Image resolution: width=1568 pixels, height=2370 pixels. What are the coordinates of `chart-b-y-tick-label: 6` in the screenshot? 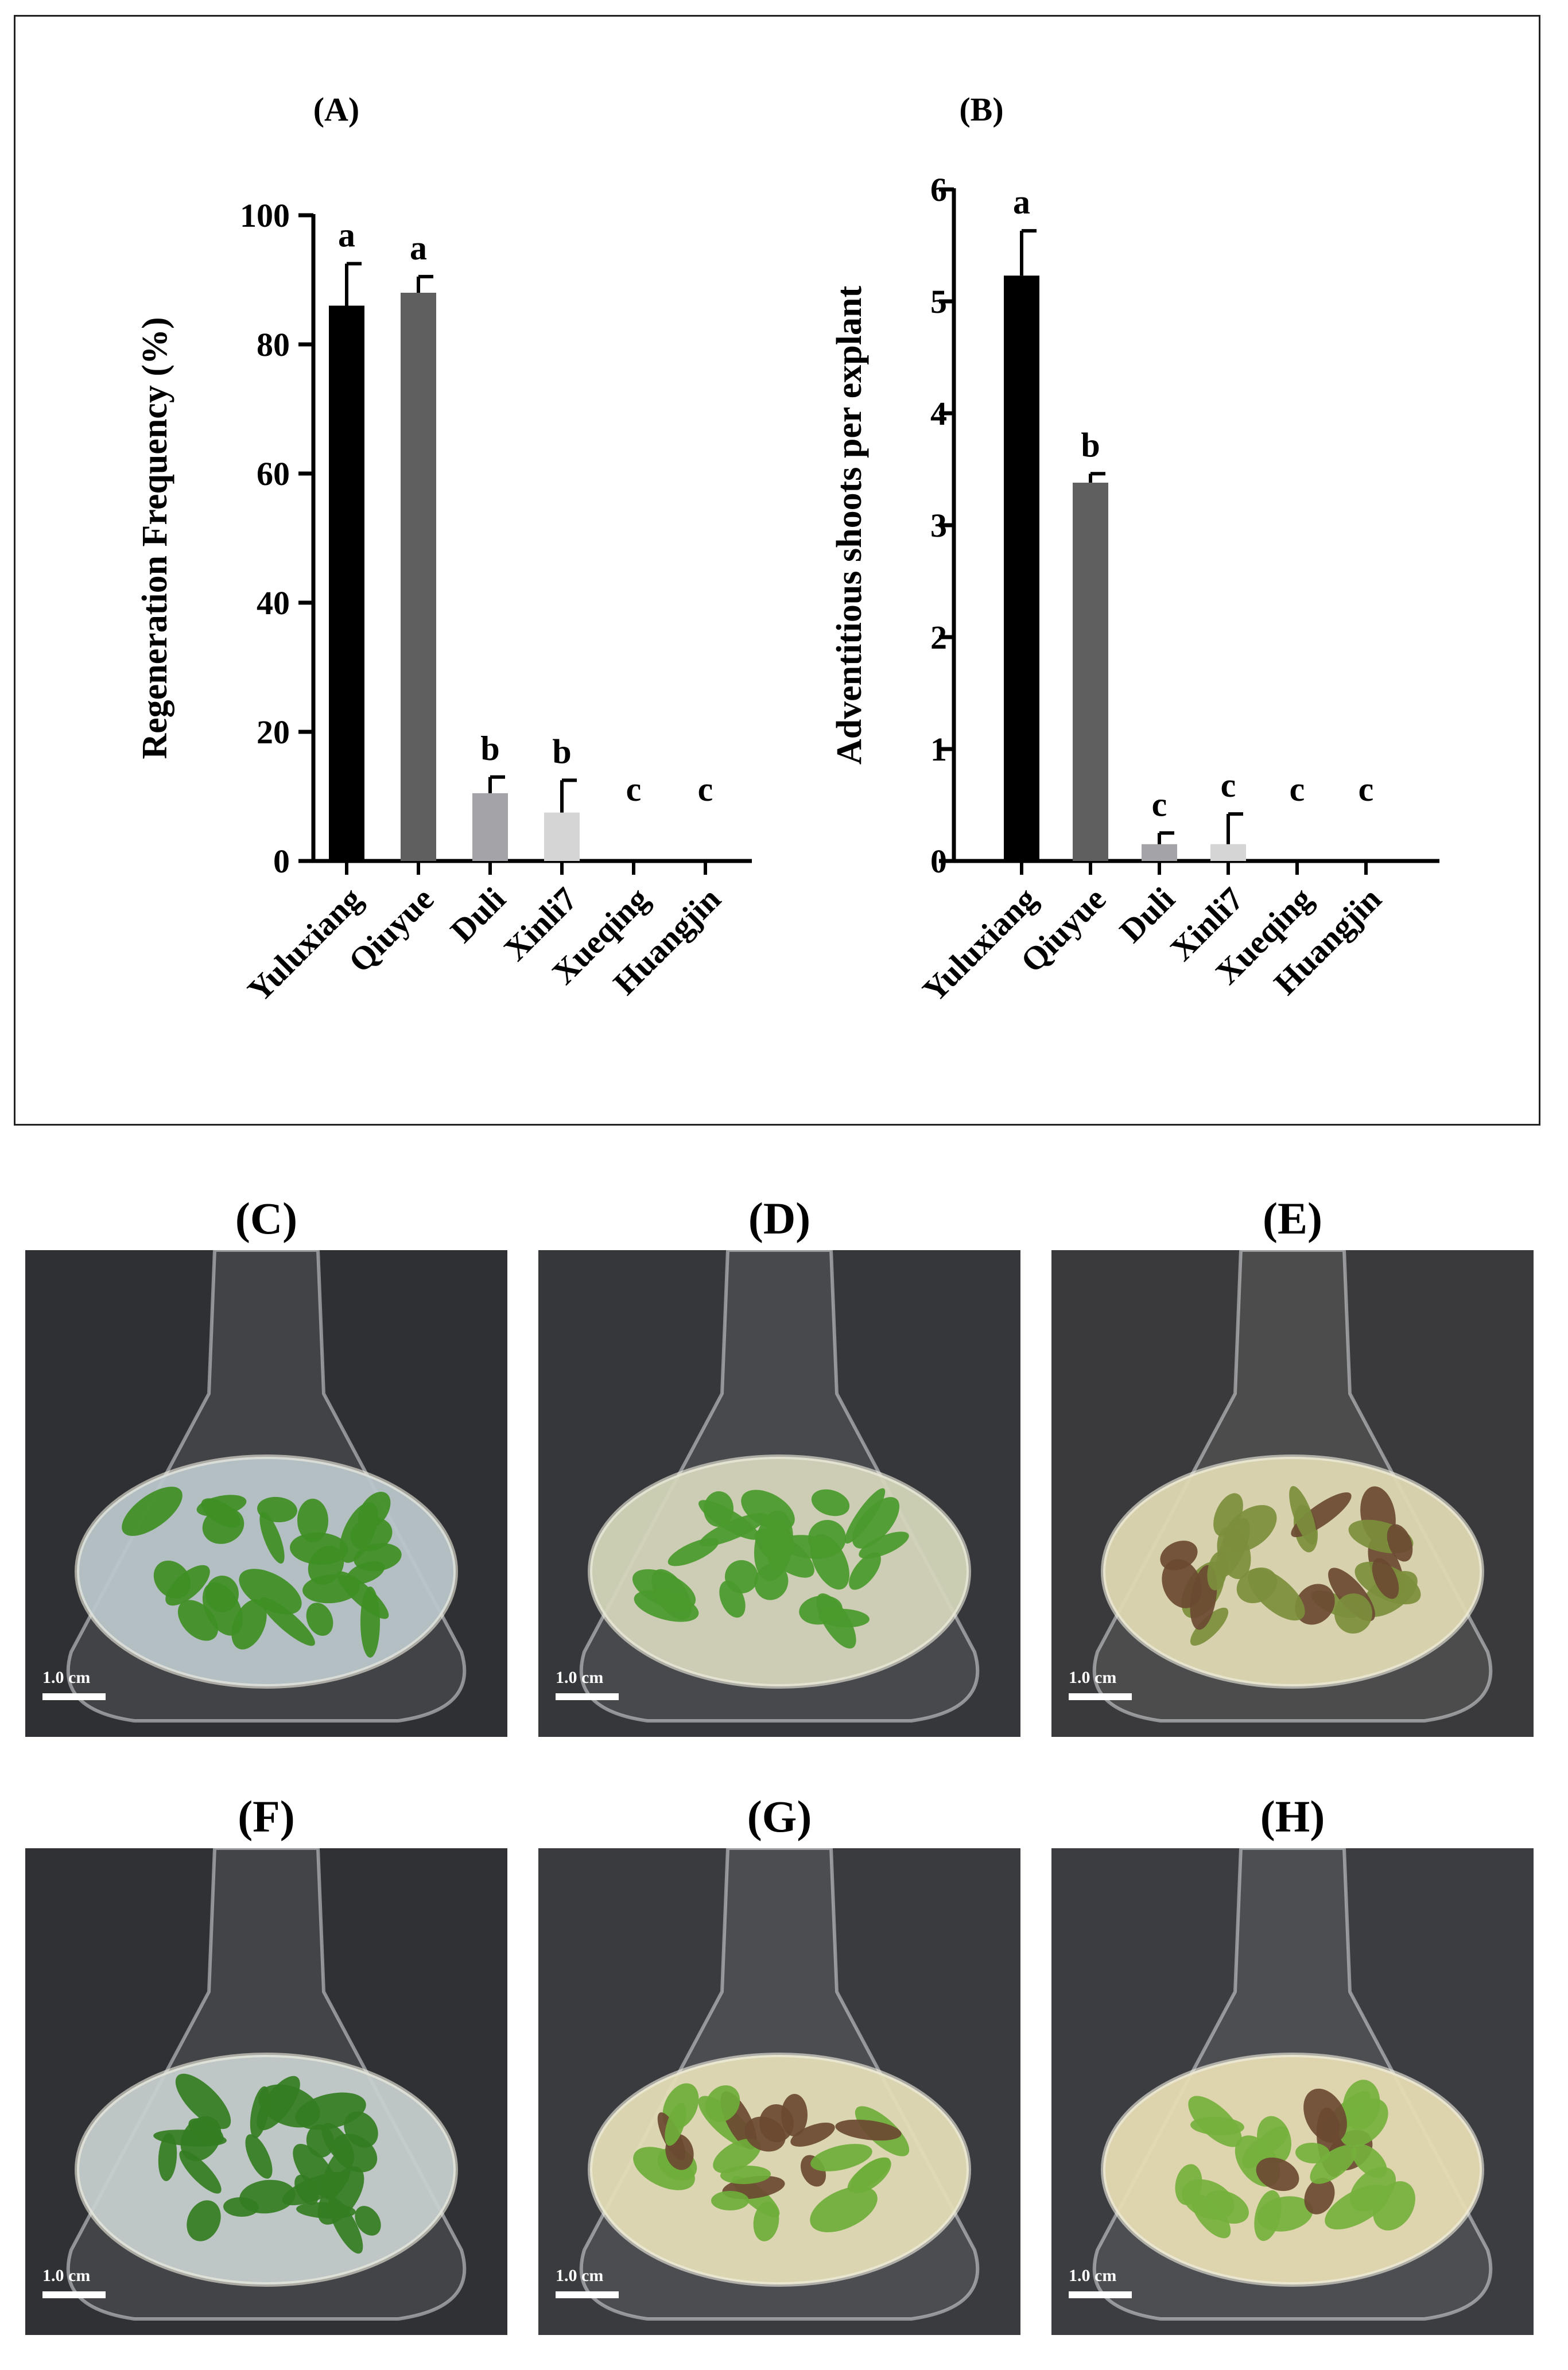 It's located at (939, 189).